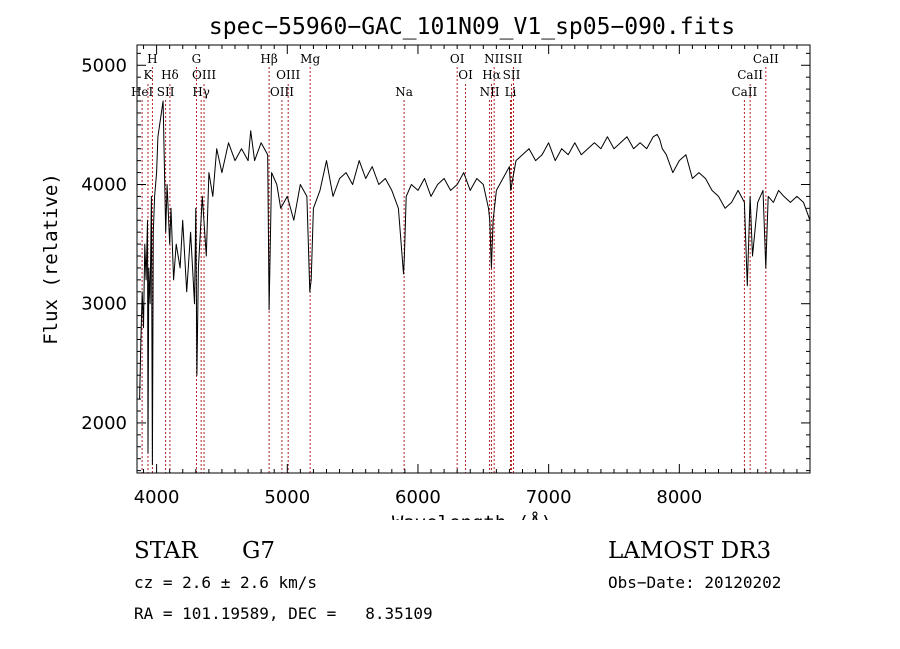 The height and width of the screenshot is (649, 900). What do you see at coordinates (170, 75) in the screenshot?
I see `line-marker-label: Hδ` at bounding box center [170, 75].